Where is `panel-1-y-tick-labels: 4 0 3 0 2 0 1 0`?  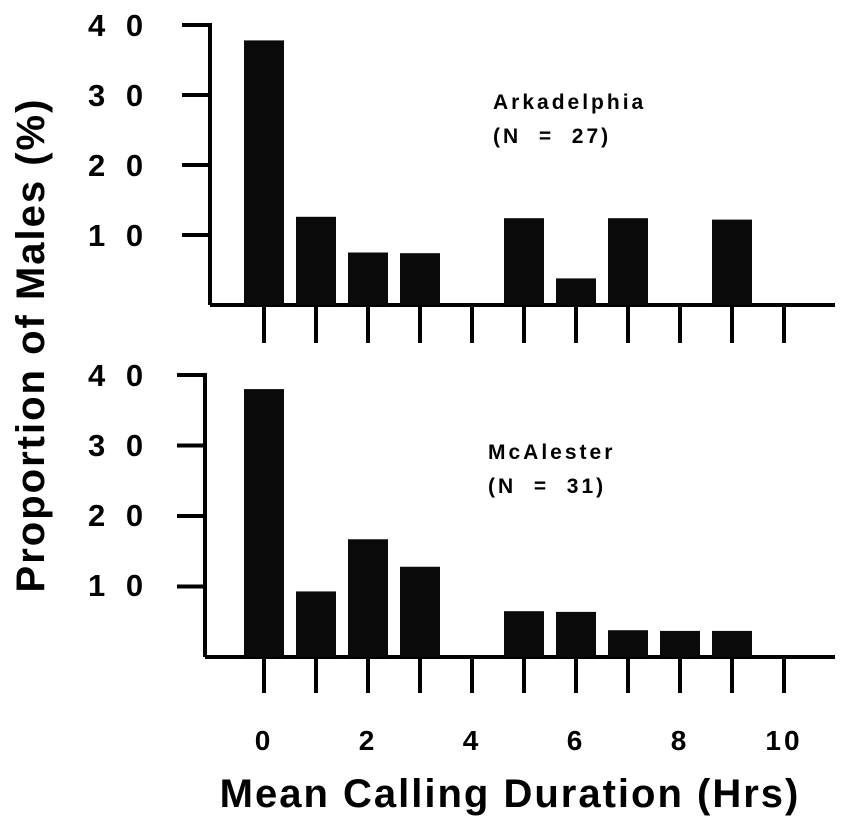
panel-1-y-tick-labels: 4 0 3 0 2 0 1 0 is located at coordinates (118, 130).